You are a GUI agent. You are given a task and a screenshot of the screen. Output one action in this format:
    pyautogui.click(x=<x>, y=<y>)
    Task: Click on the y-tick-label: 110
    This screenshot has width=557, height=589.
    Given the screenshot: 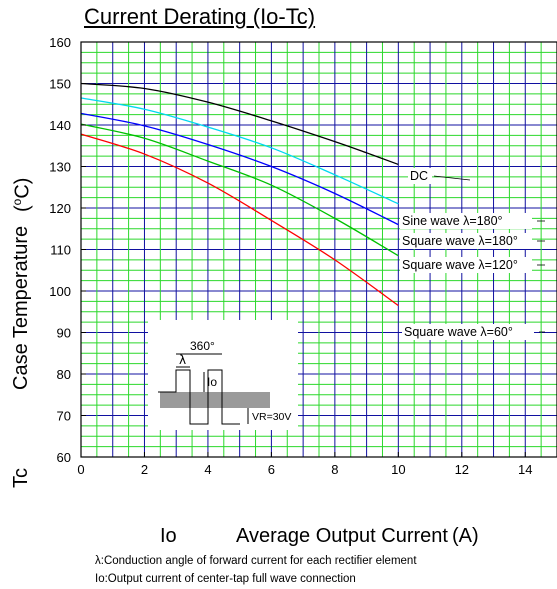 What is the action you would take?
    pyautogui.click(x=60, y=250)
    